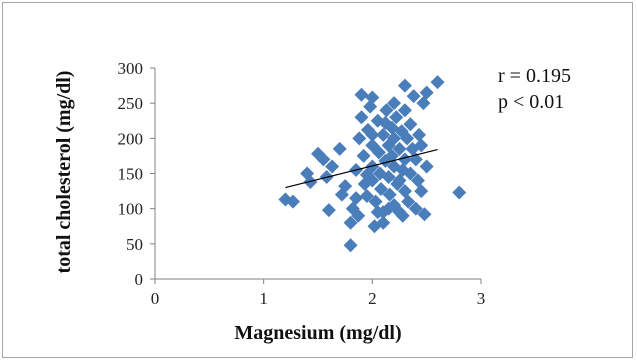 Image resolution: width=637 pixels, height=362 pixels. Describe the element at coordinates (131, 103) in the screenshot. I see `y-tick-label: 250` at that location.